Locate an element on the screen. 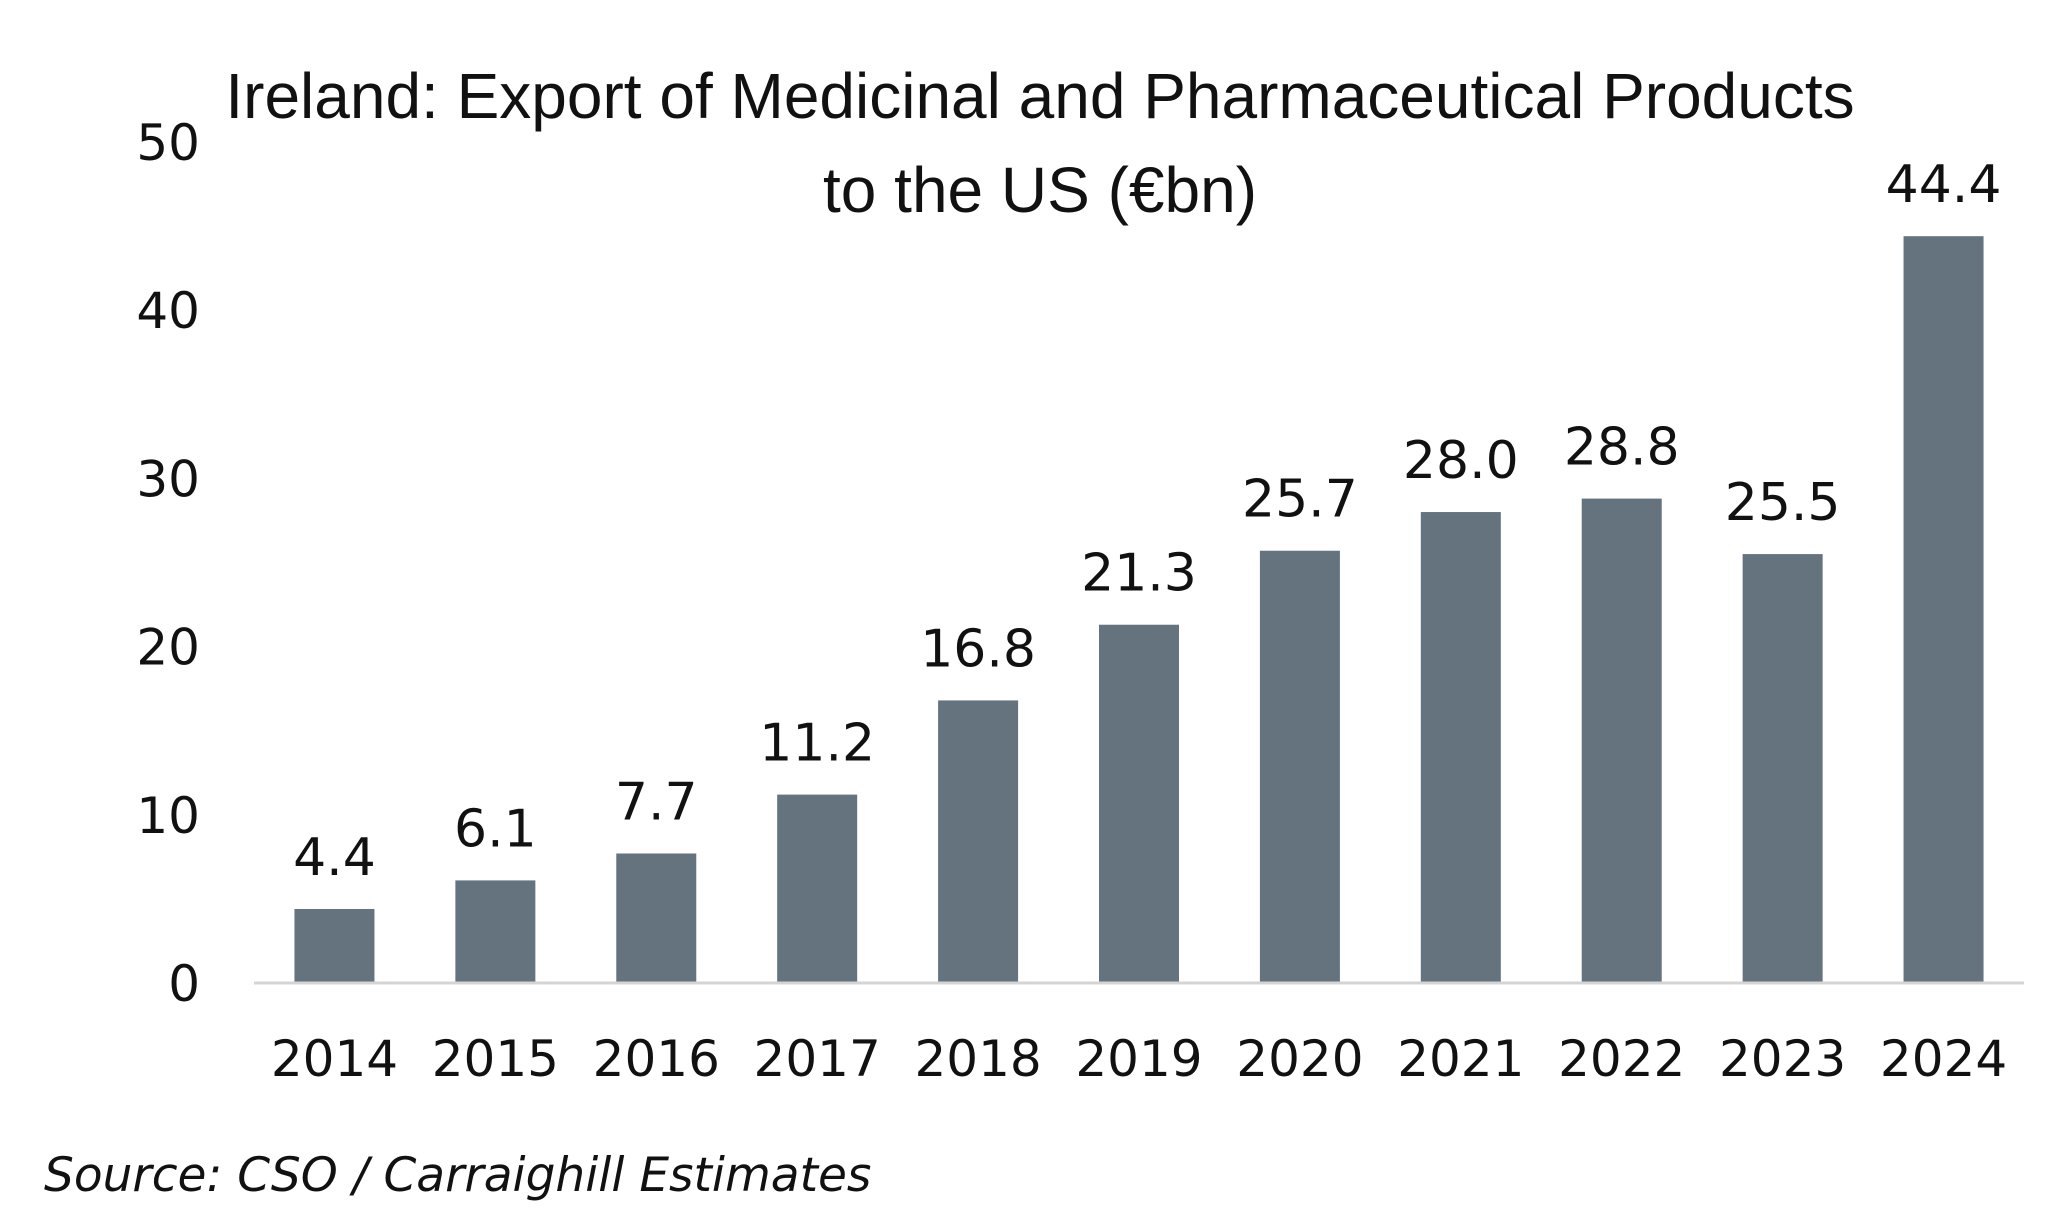 The width and height of the screenshot is (2068, 1218). chart-title-line-2: to the US (€bn) is located at coordinates (1040, 190).